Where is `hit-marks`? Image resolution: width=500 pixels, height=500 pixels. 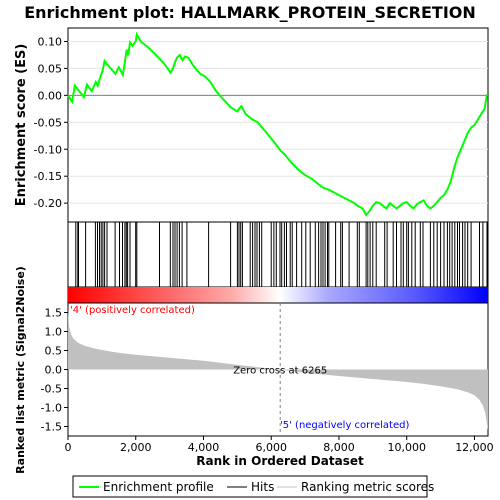 hit-marks is located at coordinates (281, 254).